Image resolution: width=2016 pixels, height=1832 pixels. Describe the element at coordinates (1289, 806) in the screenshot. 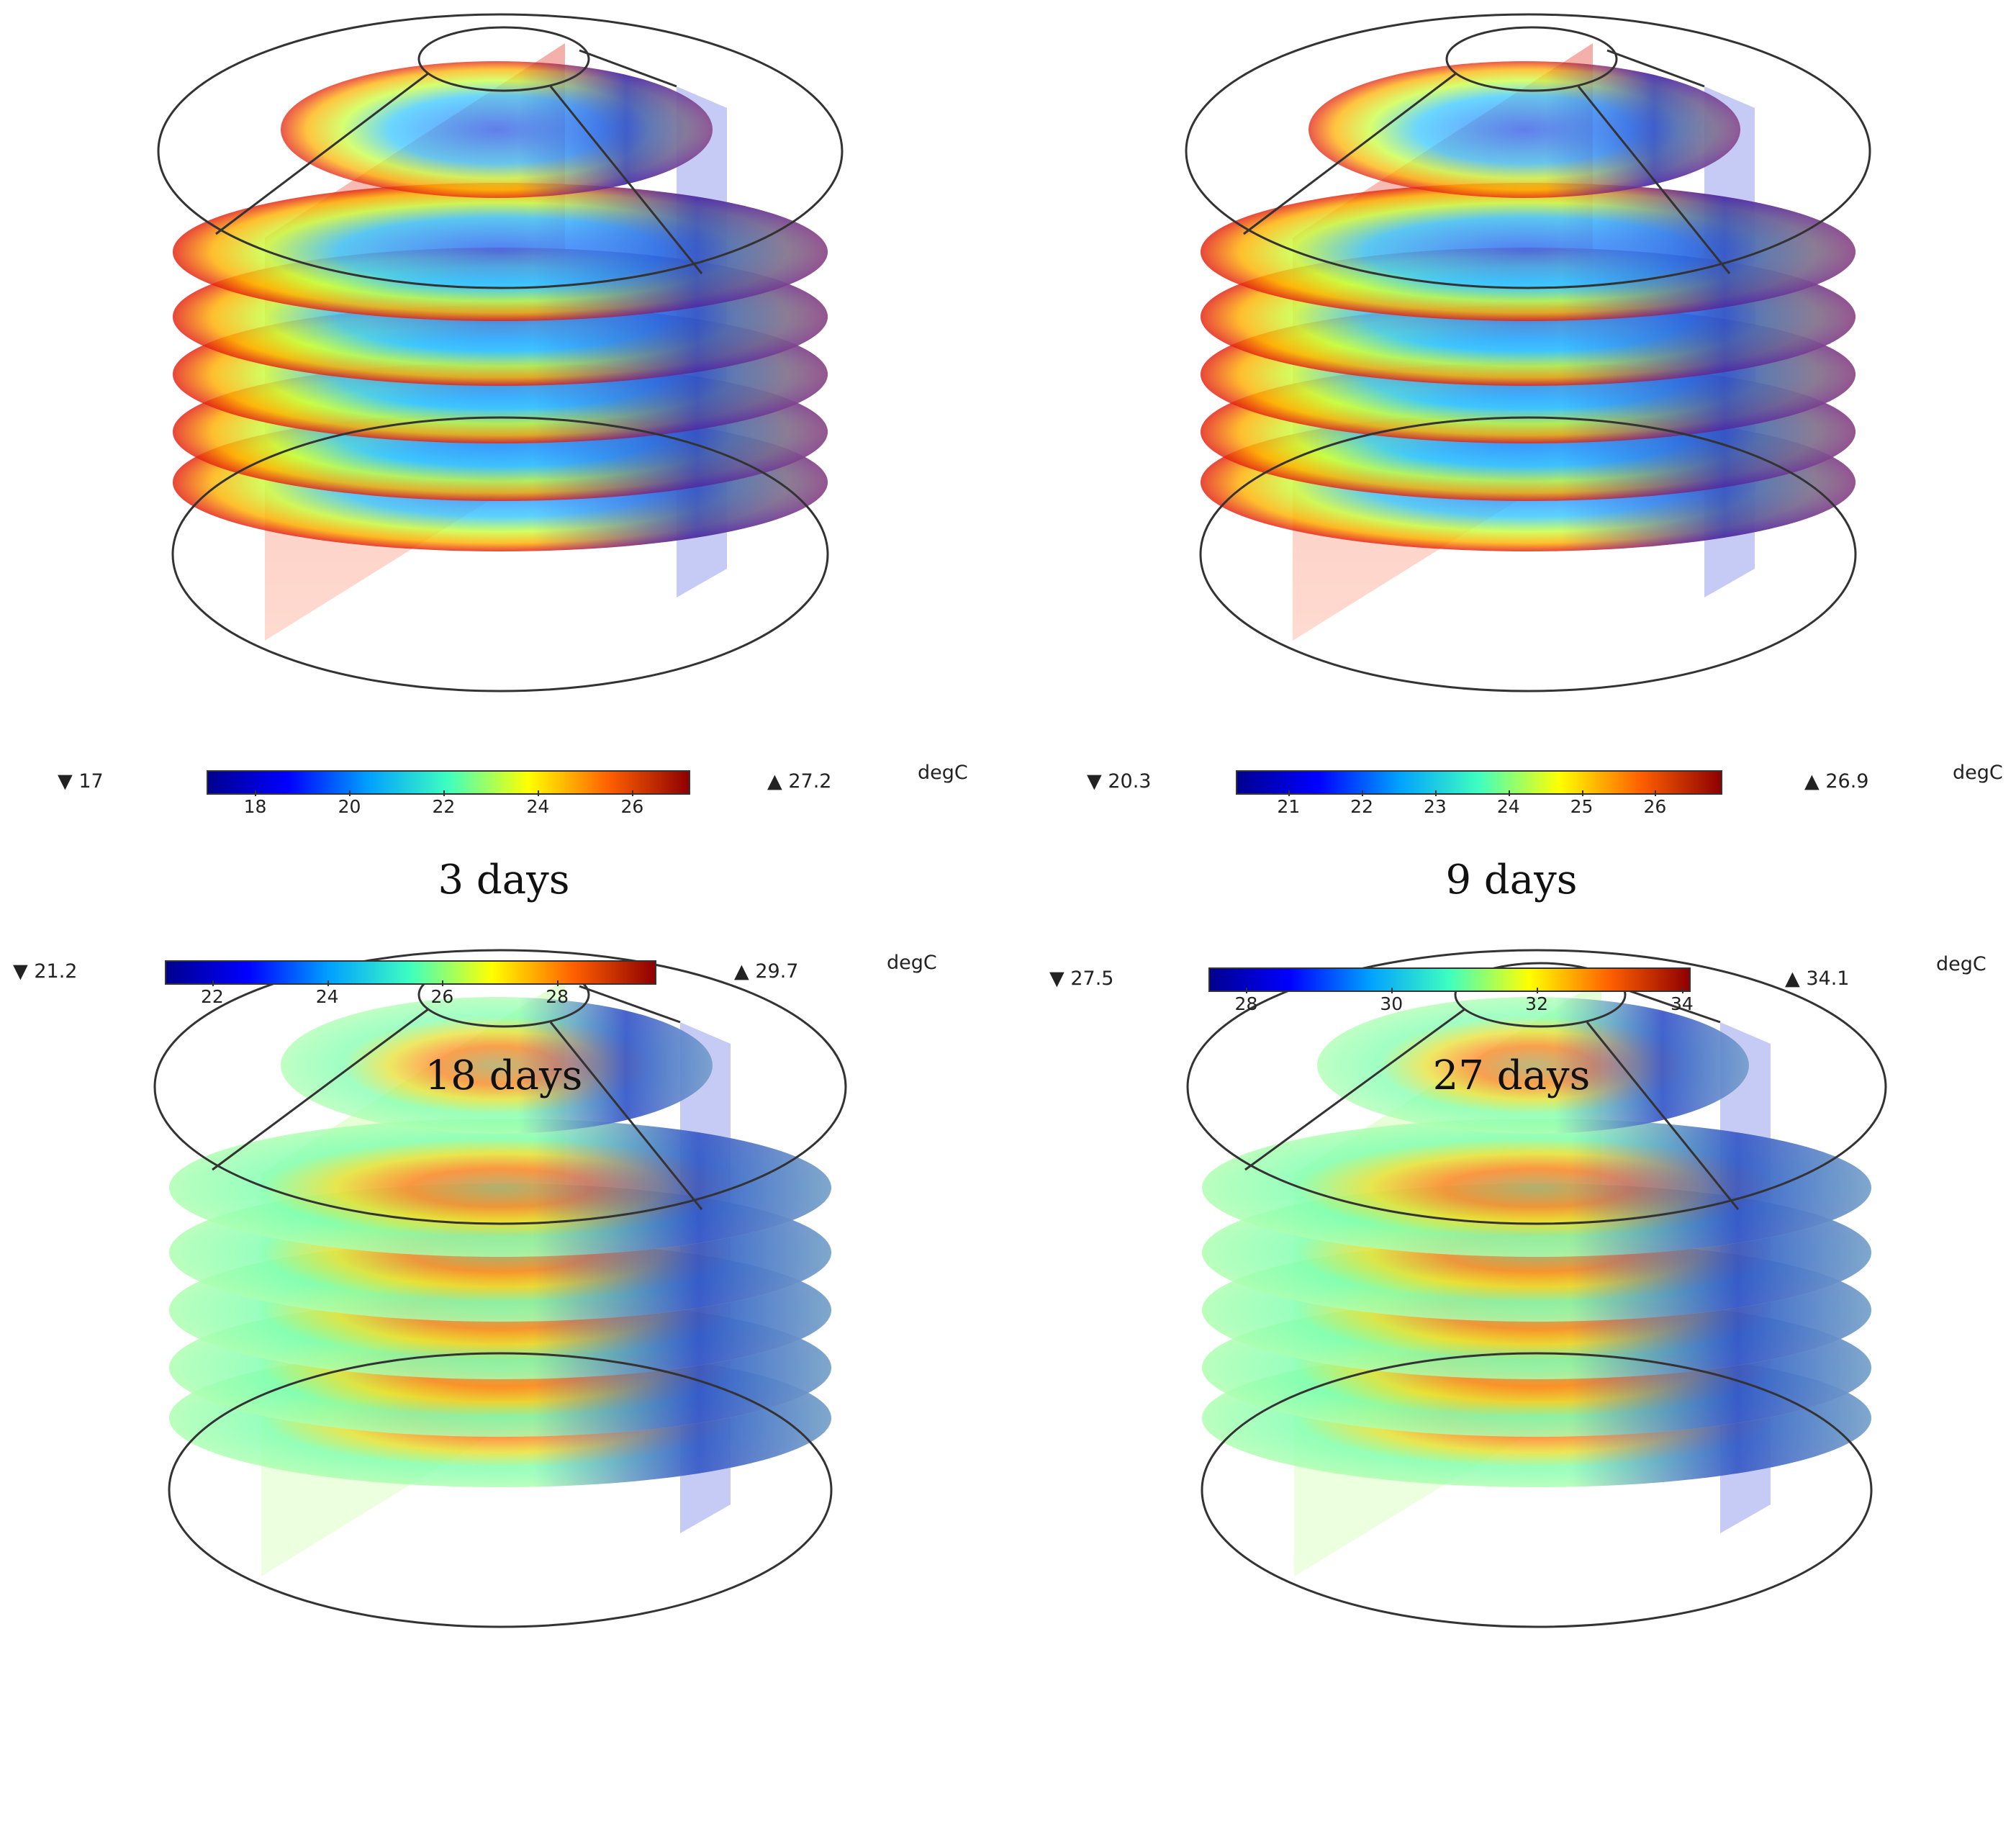

I see `colorbar-tick-label: 21` at that location.